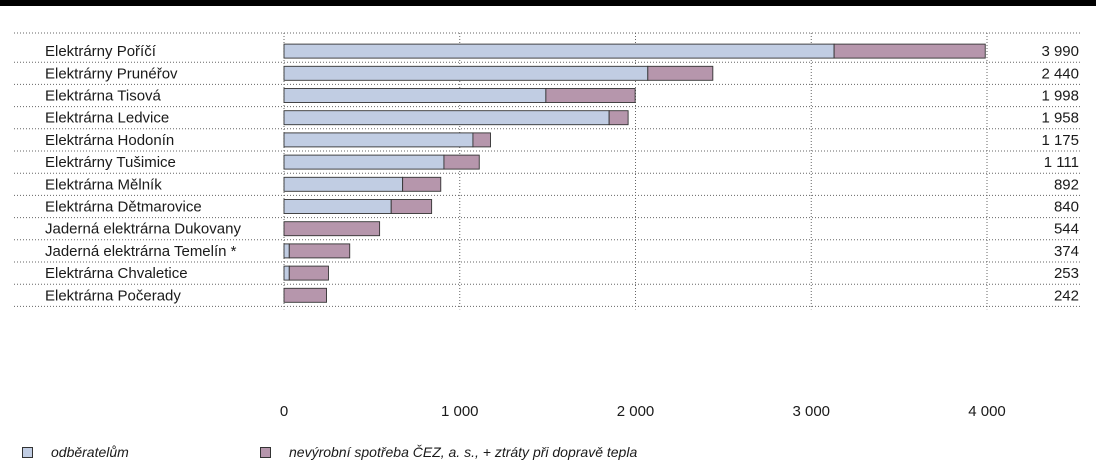 The image size is (1096, 463). What do you see at coordinates (1060, 140) in the screenshot?
I see `total-value: 1 175` at bounding box center [1060, 140].